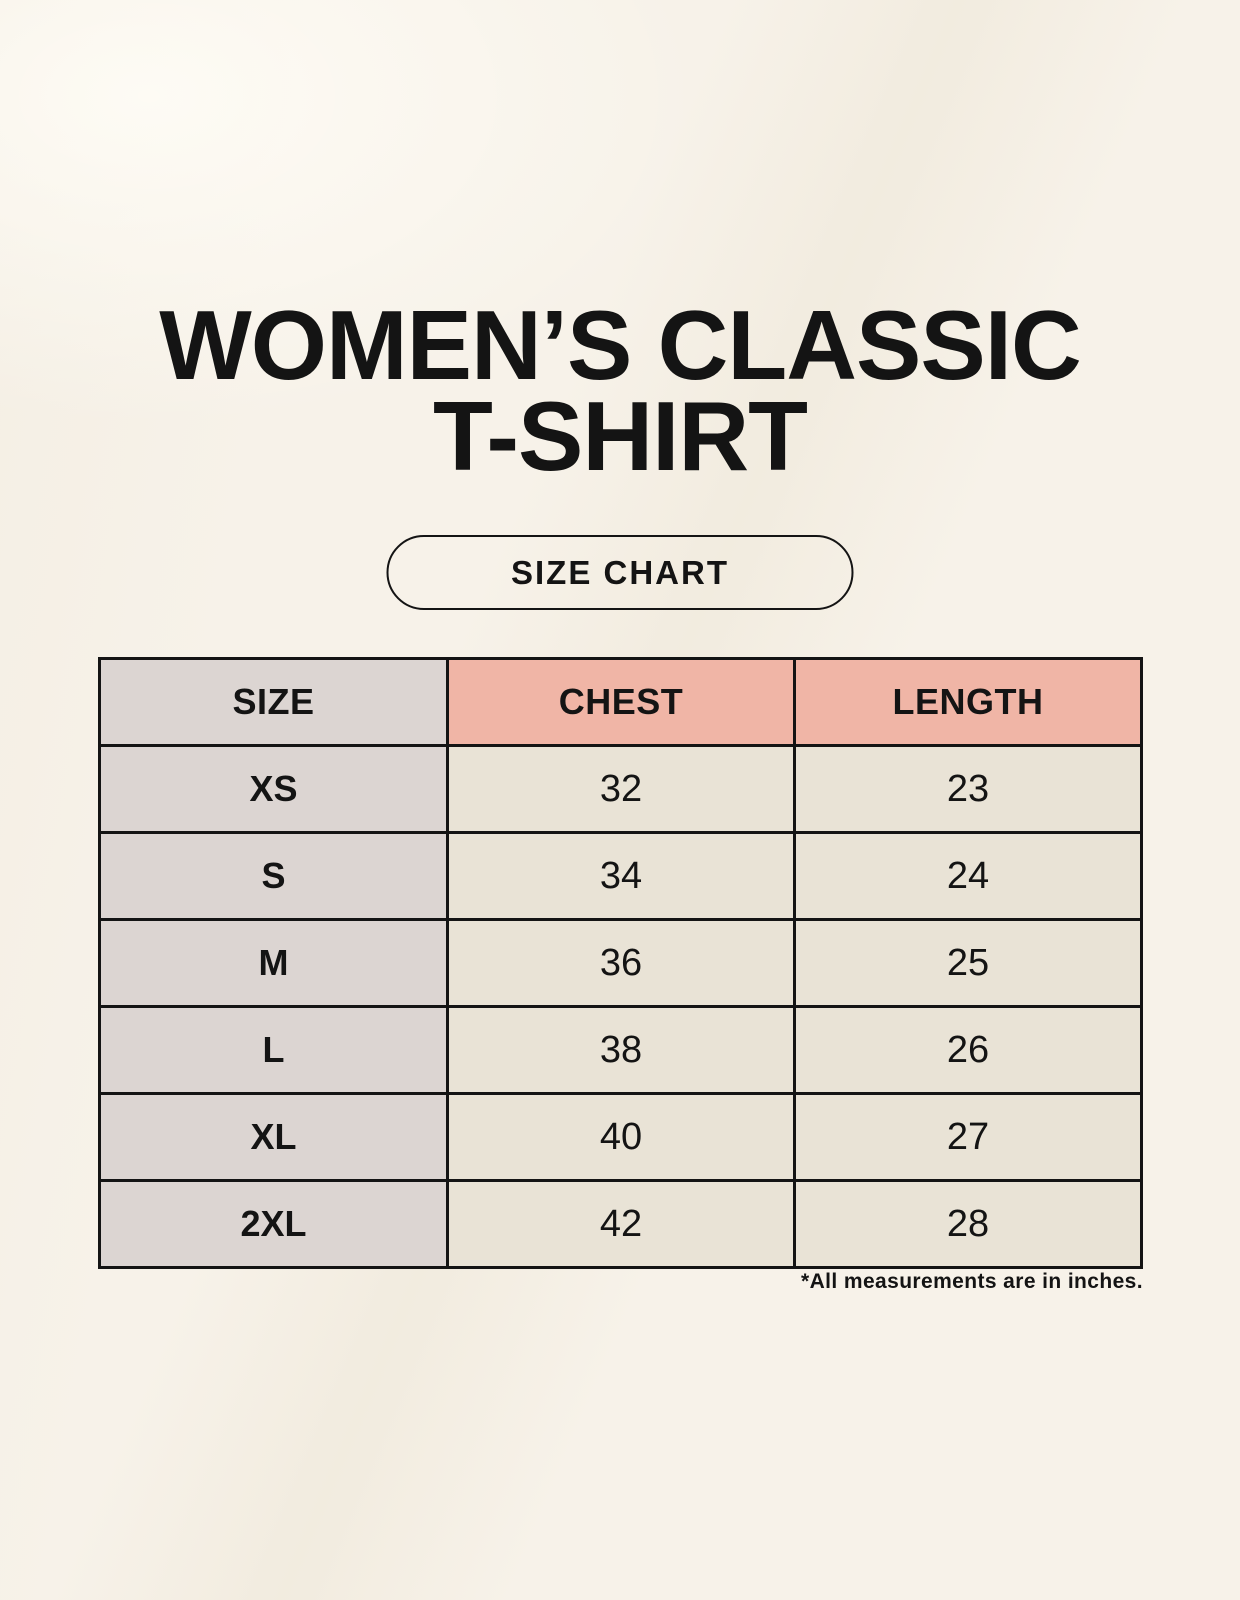  I want to click on size-chart-button: SIZE CHART, so click(620, 572).